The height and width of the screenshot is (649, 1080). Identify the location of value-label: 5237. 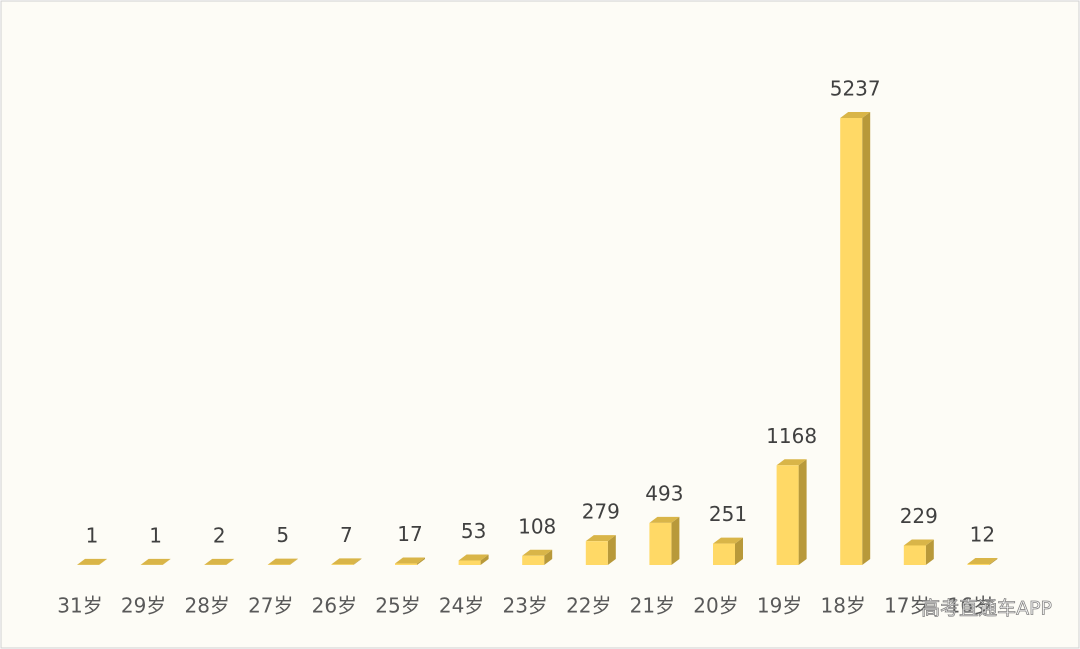
(855, 89).